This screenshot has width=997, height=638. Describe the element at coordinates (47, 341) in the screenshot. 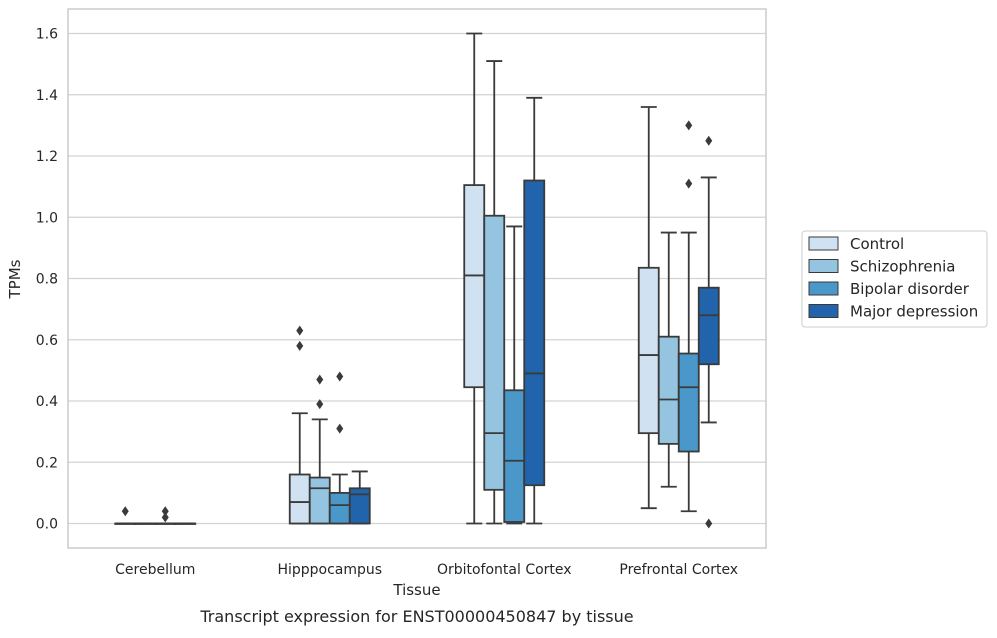

I see `y-tick-label: 0.6` at that location.